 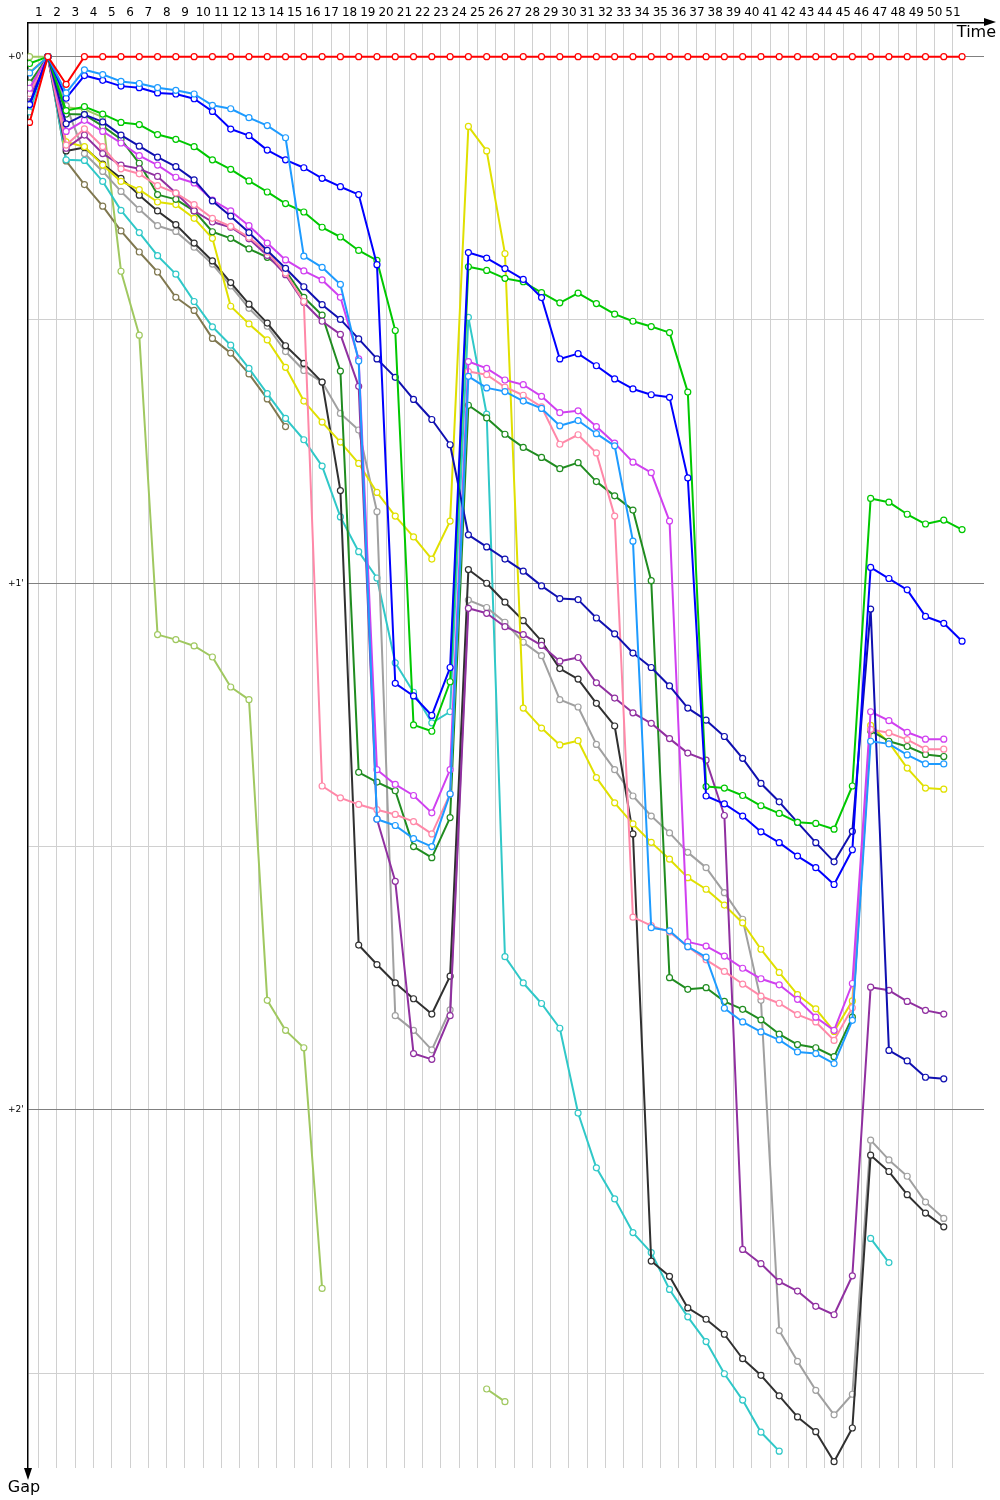 I want to click on x-tick-label: 34, so click(x=642, y=12).